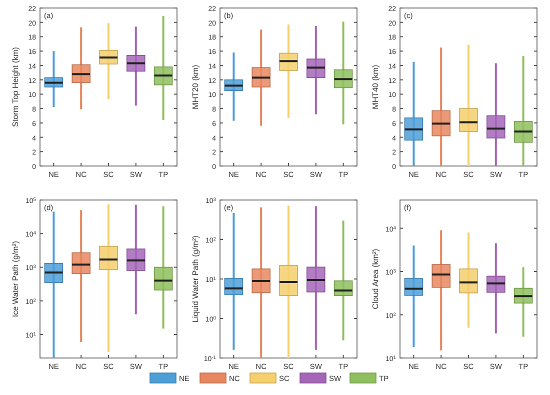  Describe the element at coordinates (375, 87) in the screenshot. I see `y-axis-title: MHT40 (km)` at that location.